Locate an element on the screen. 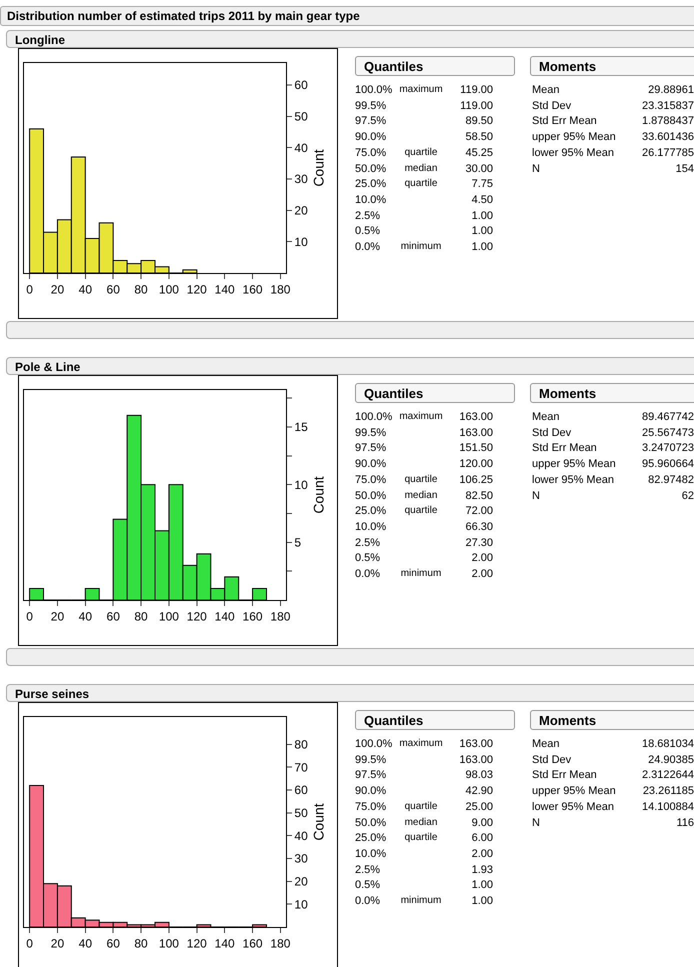  text: 23.261185 is located at coordinates (668, 791).